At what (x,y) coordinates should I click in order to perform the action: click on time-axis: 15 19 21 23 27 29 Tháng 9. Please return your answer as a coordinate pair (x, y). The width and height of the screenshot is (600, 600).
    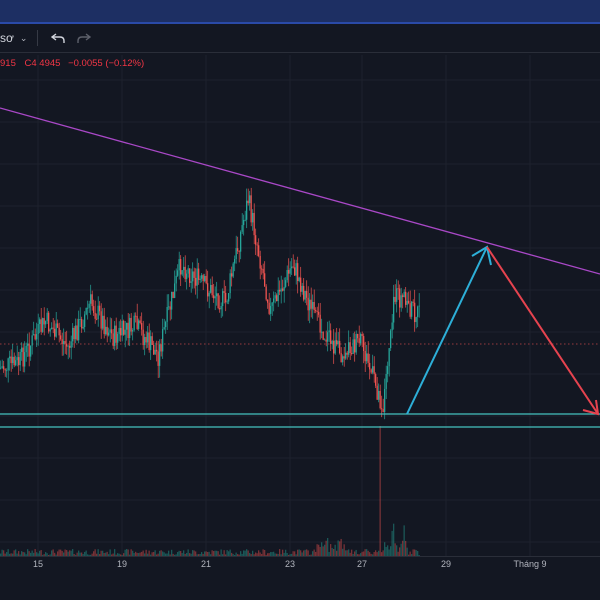
    Looking at the image, I should click on (300, 578).